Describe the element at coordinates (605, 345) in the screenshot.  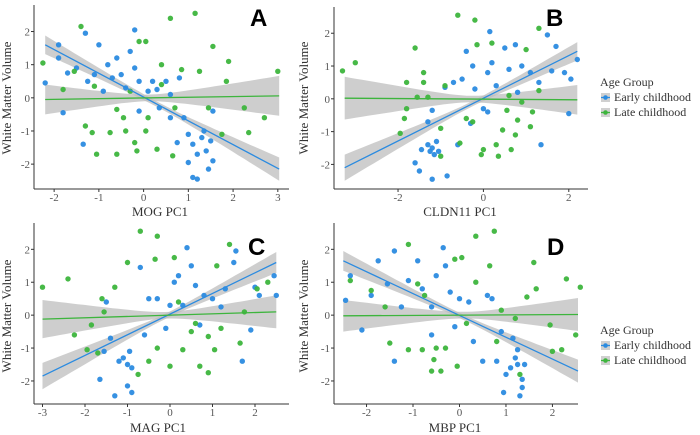
I see `legend-dot-early` at that location.